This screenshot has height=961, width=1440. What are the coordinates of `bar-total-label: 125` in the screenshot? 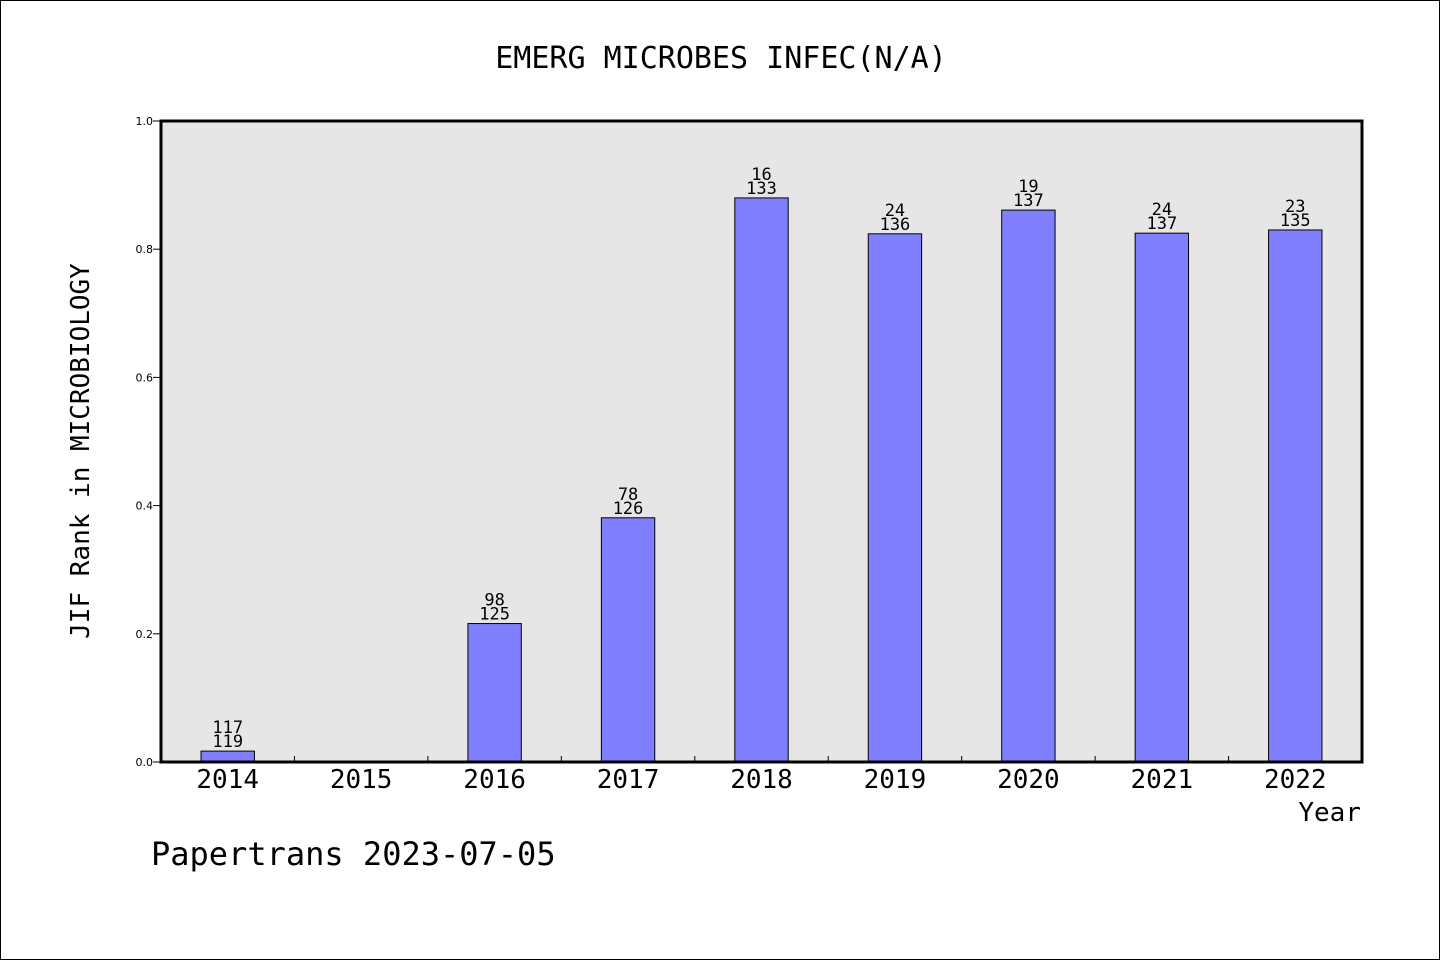 It's located at (494, 615).